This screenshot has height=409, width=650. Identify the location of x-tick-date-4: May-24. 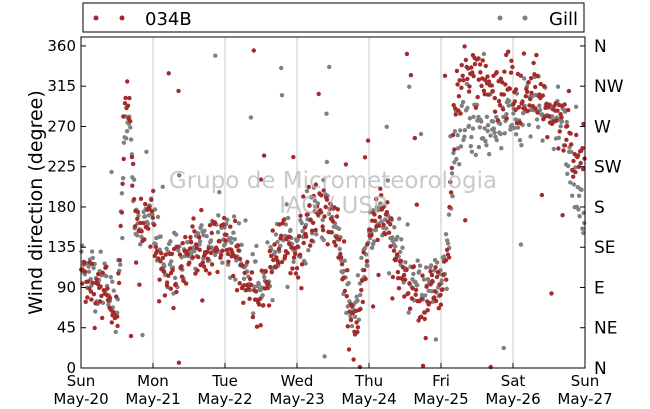
(368, 399).